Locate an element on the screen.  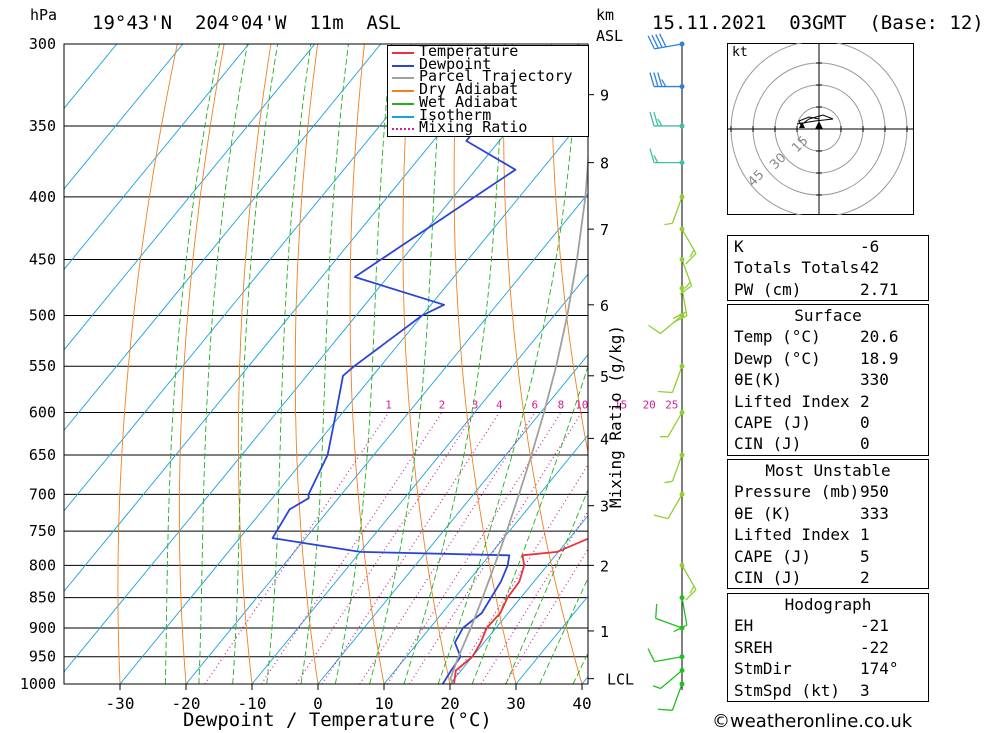
pressure-tick-label: 750 is located at coordinates (42, 531).